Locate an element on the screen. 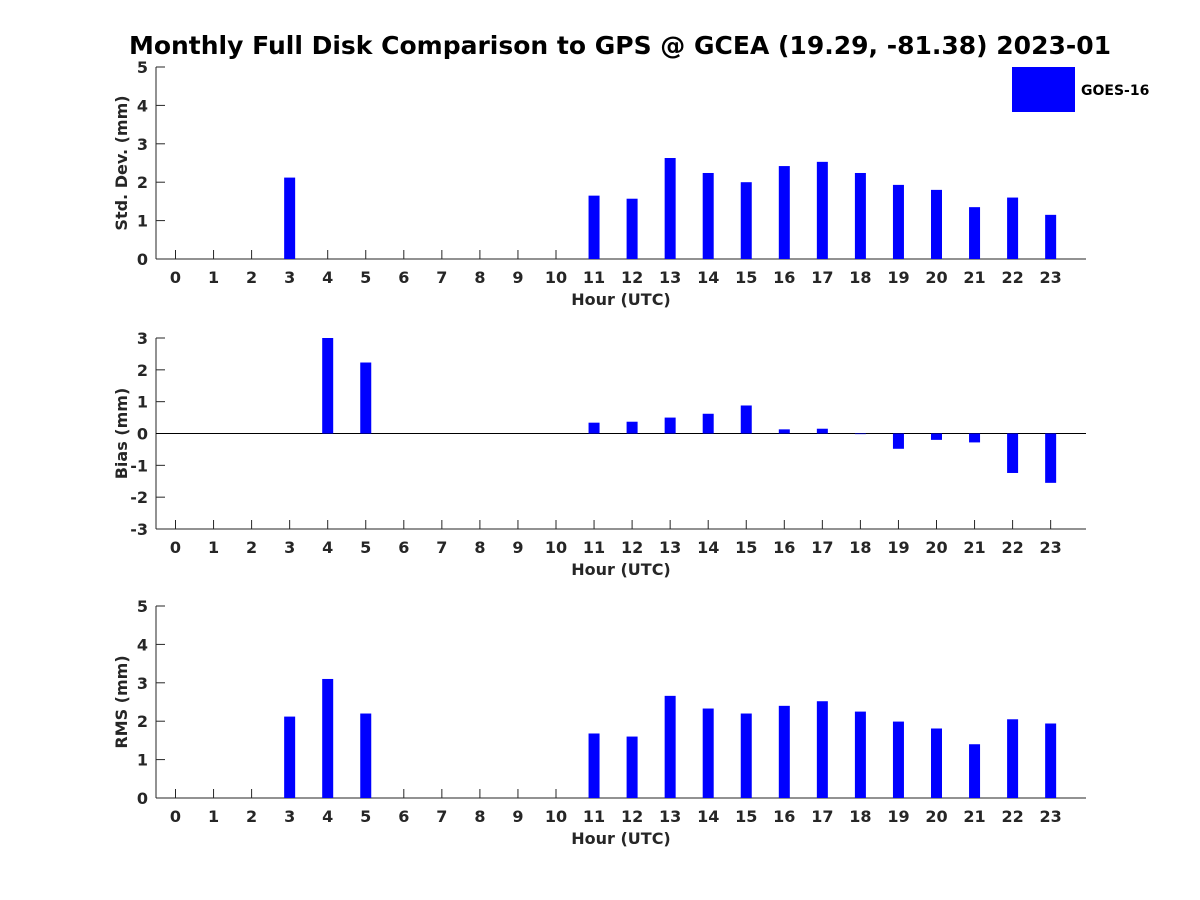 The height and width of the screenshot is (900, 1200). x-tick-label: 6 is located at coordinates (403, 277).